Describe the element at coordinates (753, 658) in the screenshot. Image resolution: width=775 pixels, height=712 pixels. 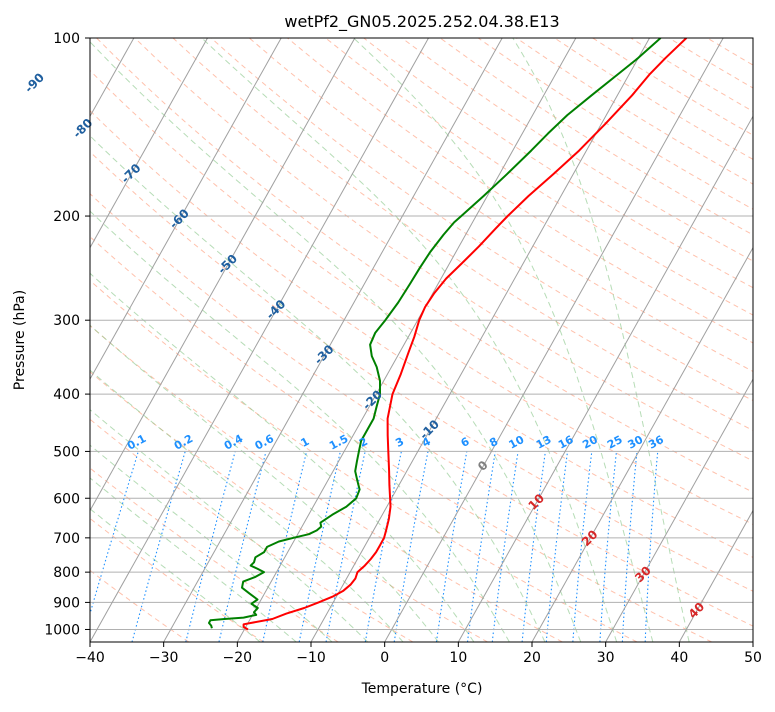
I see `x-tick-label: 50` at that location.